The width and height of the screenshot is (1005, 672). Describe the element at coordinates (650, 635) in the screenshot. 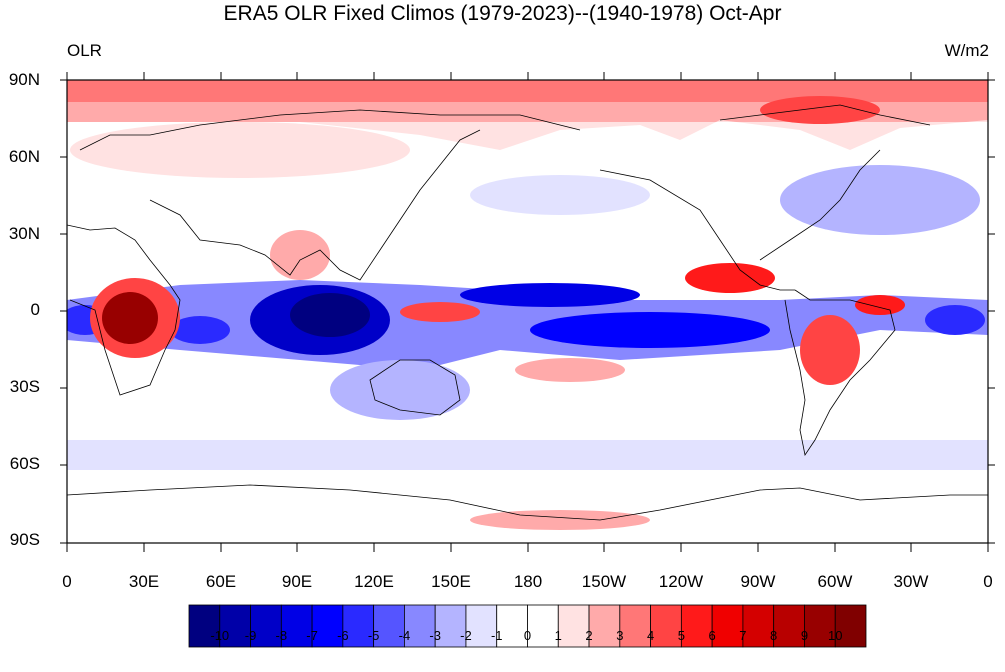

I see `colorbar-tick-label: 4` at that location.